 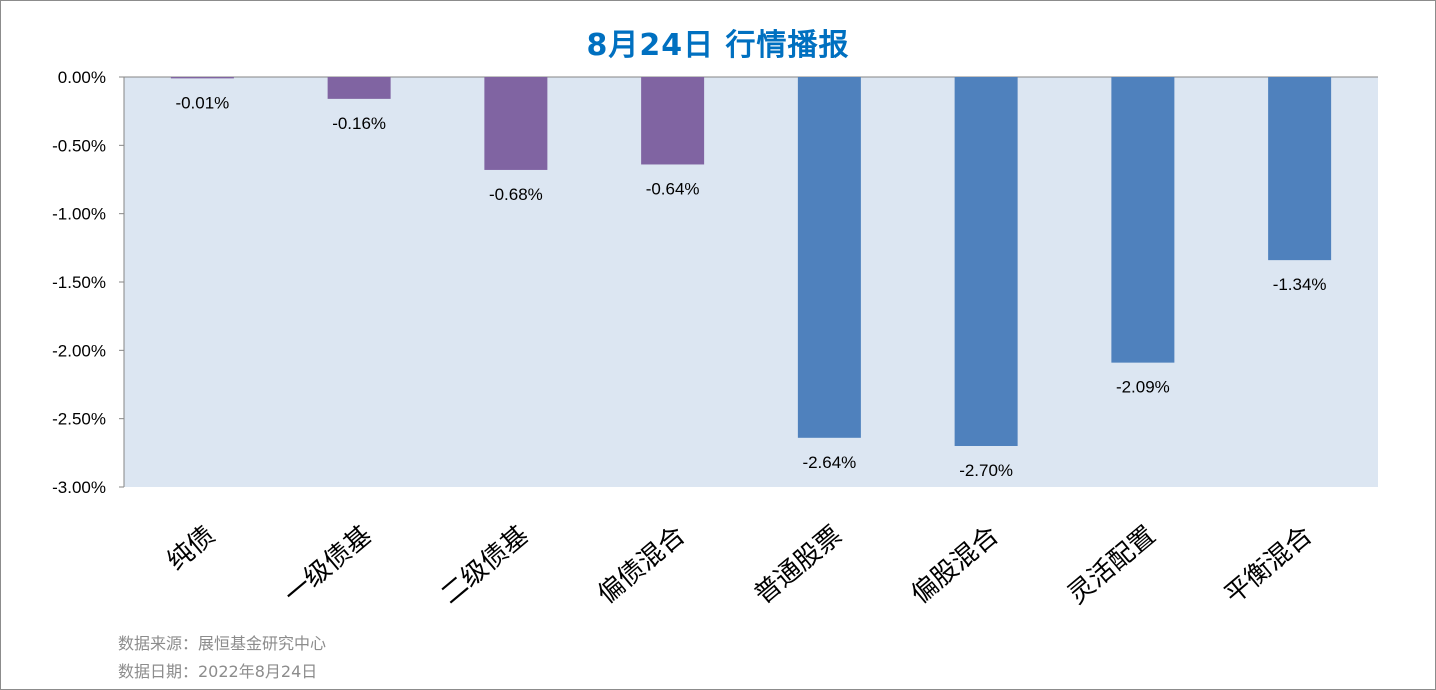 What do you see at coordinates (829, 462) in the screenshot?
I see `data-label: -2.64%` at bounding box center [829, 462].